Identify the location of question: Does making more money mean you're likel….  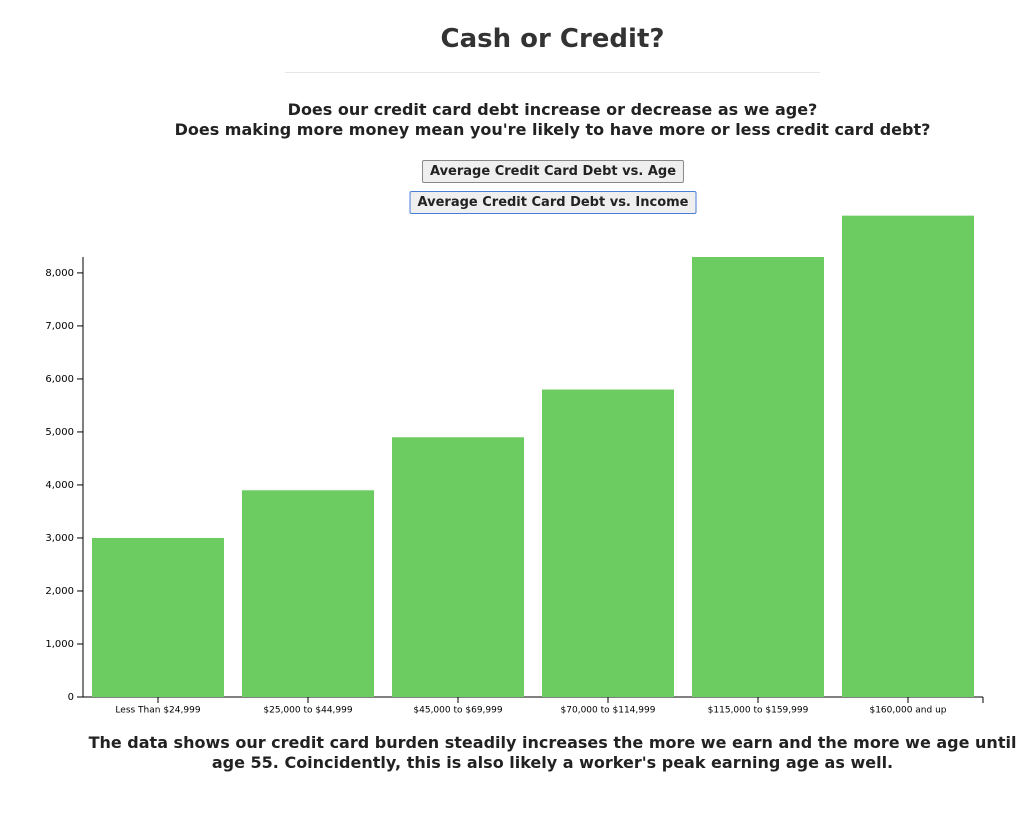
(552, 129).